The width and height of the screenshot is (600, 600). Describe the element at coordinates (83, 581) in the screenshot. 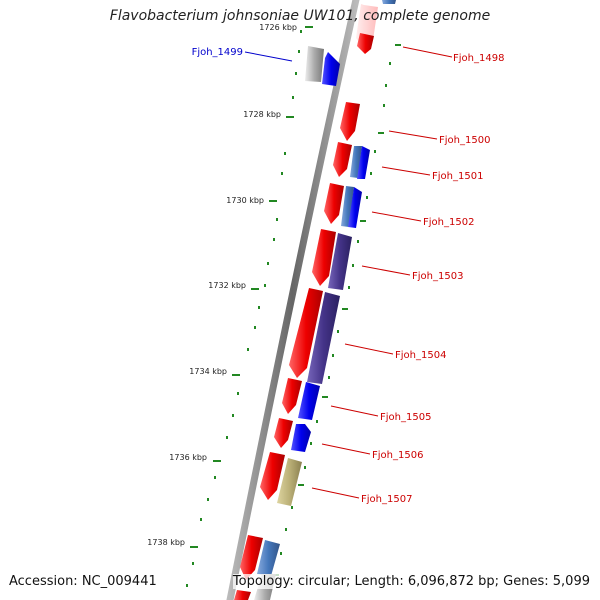

I see `accession-text: Accession: NC_009441` at that location.